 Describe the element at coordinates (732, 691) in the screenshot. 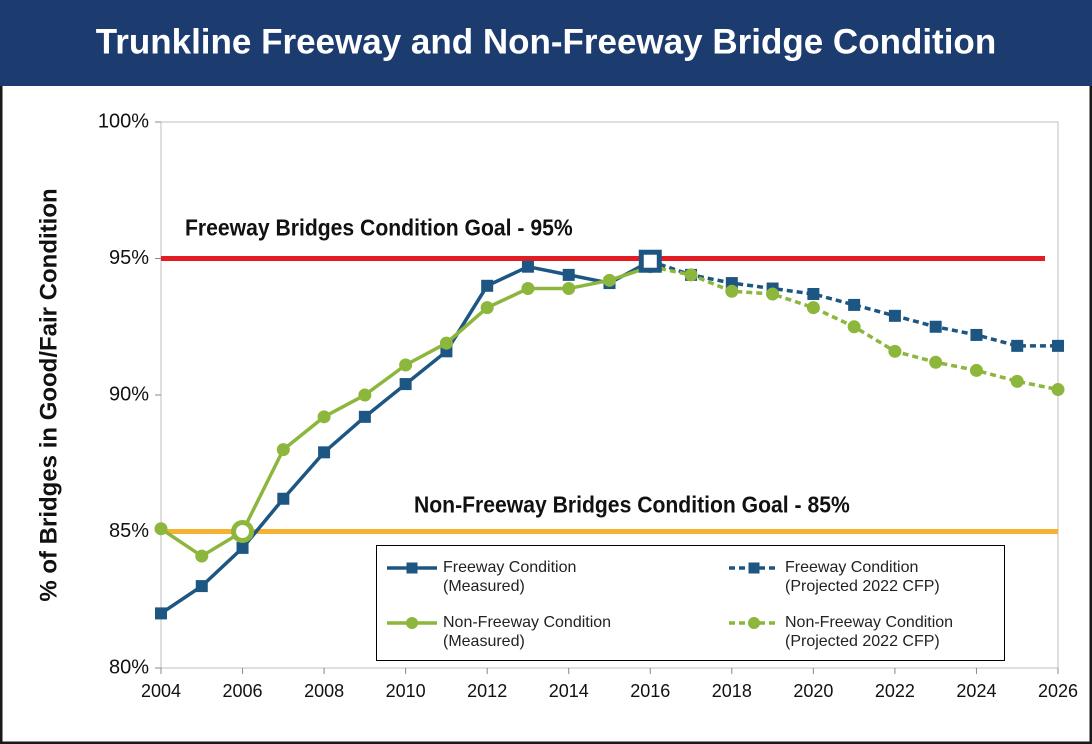

I see `x-tick-label: 2018` at that location.